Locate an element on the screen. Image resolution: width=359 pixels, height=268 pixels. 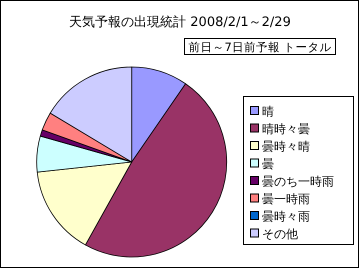
legend-label: 晴 is located at coordinates (268, 111).